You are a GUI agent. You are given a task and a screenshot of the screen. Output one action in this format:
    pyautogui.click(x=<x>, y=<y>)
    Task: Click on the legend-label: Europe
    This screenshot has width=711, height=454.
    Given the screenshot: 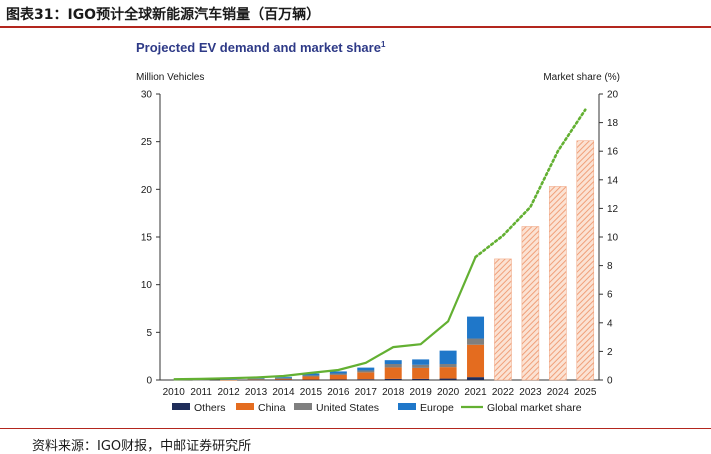 What is the action you would take?
    pyautogui.click(x=437, y=408)
    